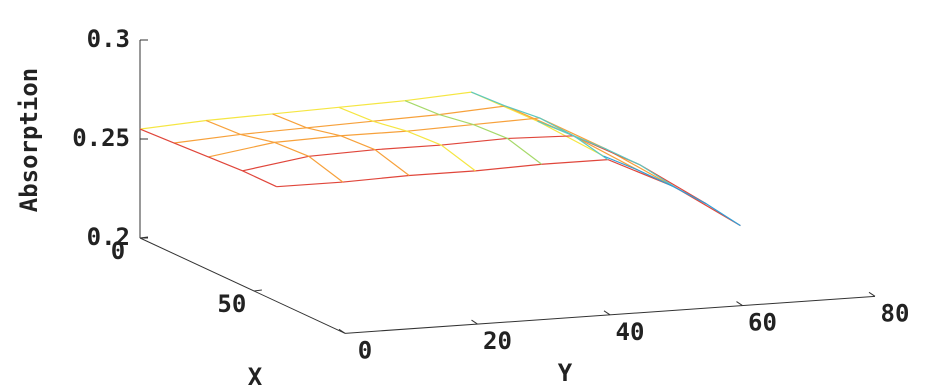 This screenshot has height=391, width=926. Describe the element at coordinates (497, 341) in the screenshot. I see `y-tick-label: 20` at that location.